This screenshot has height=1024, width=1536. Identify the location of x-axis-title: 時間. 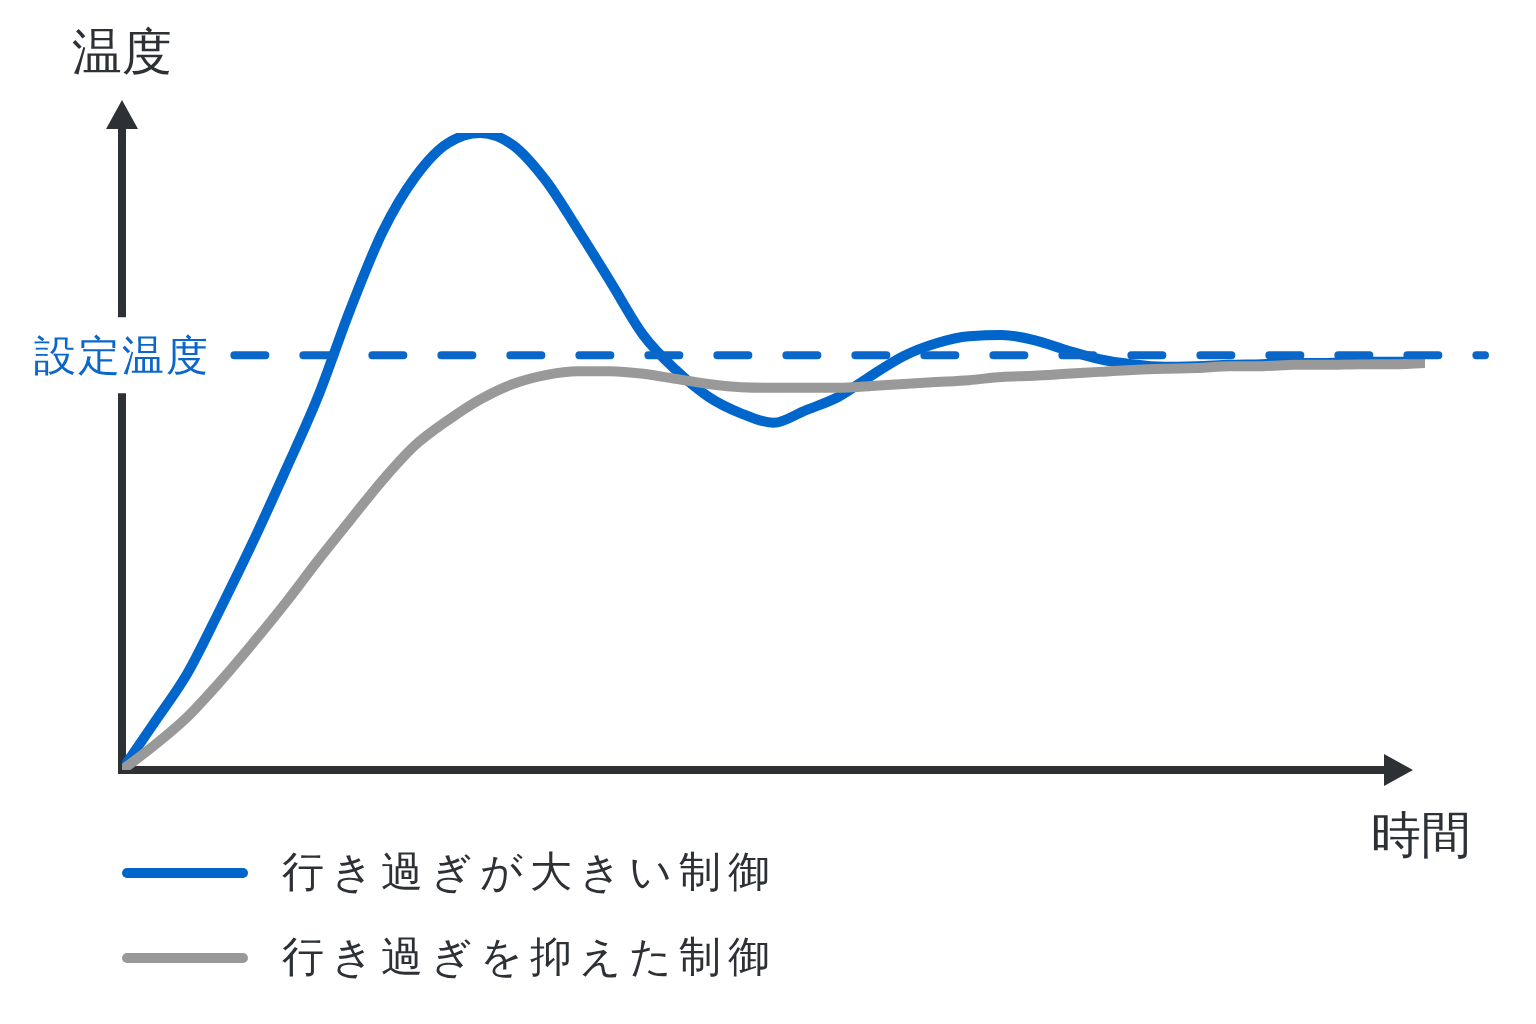
(1421, 835).